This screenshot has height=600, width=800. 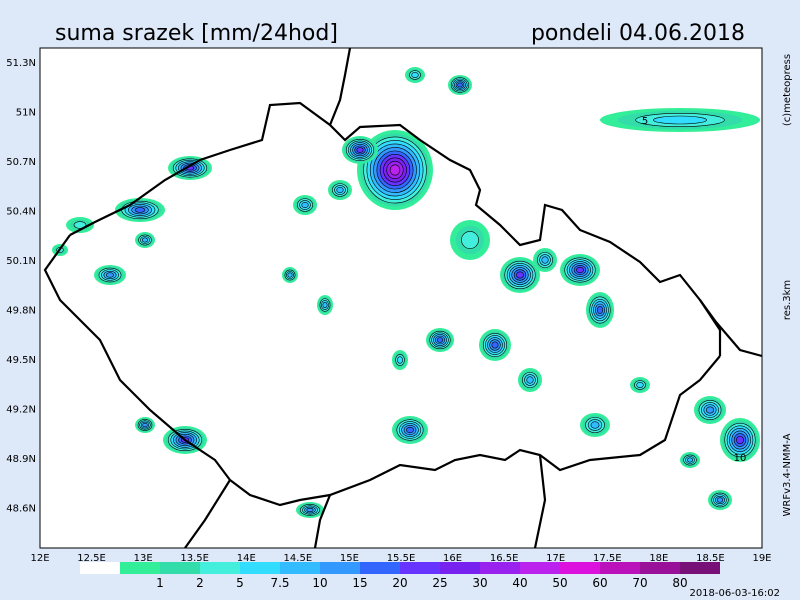 What do you see at coordinates (599, 583) in the screenshot?
I see `colorbar-label: 60` at bounding box center [599, 583].